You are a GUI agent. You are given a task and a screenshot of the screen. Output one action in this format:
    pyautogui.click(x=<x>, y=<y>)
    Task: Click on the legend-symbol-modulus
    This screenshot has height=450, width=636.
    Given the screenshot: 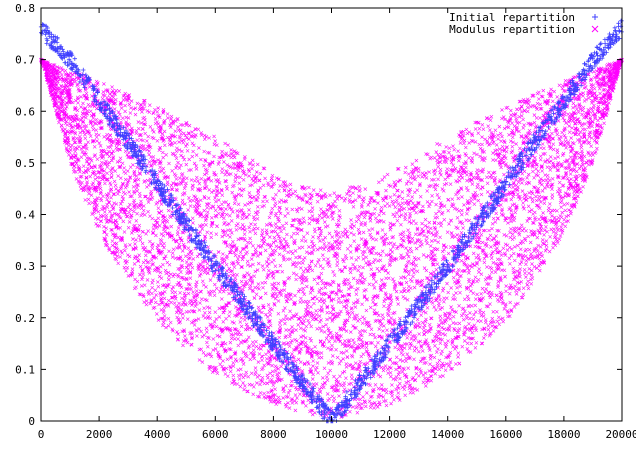 What is the action you would take?
    pyautogui.click(x=595, y=29)
    